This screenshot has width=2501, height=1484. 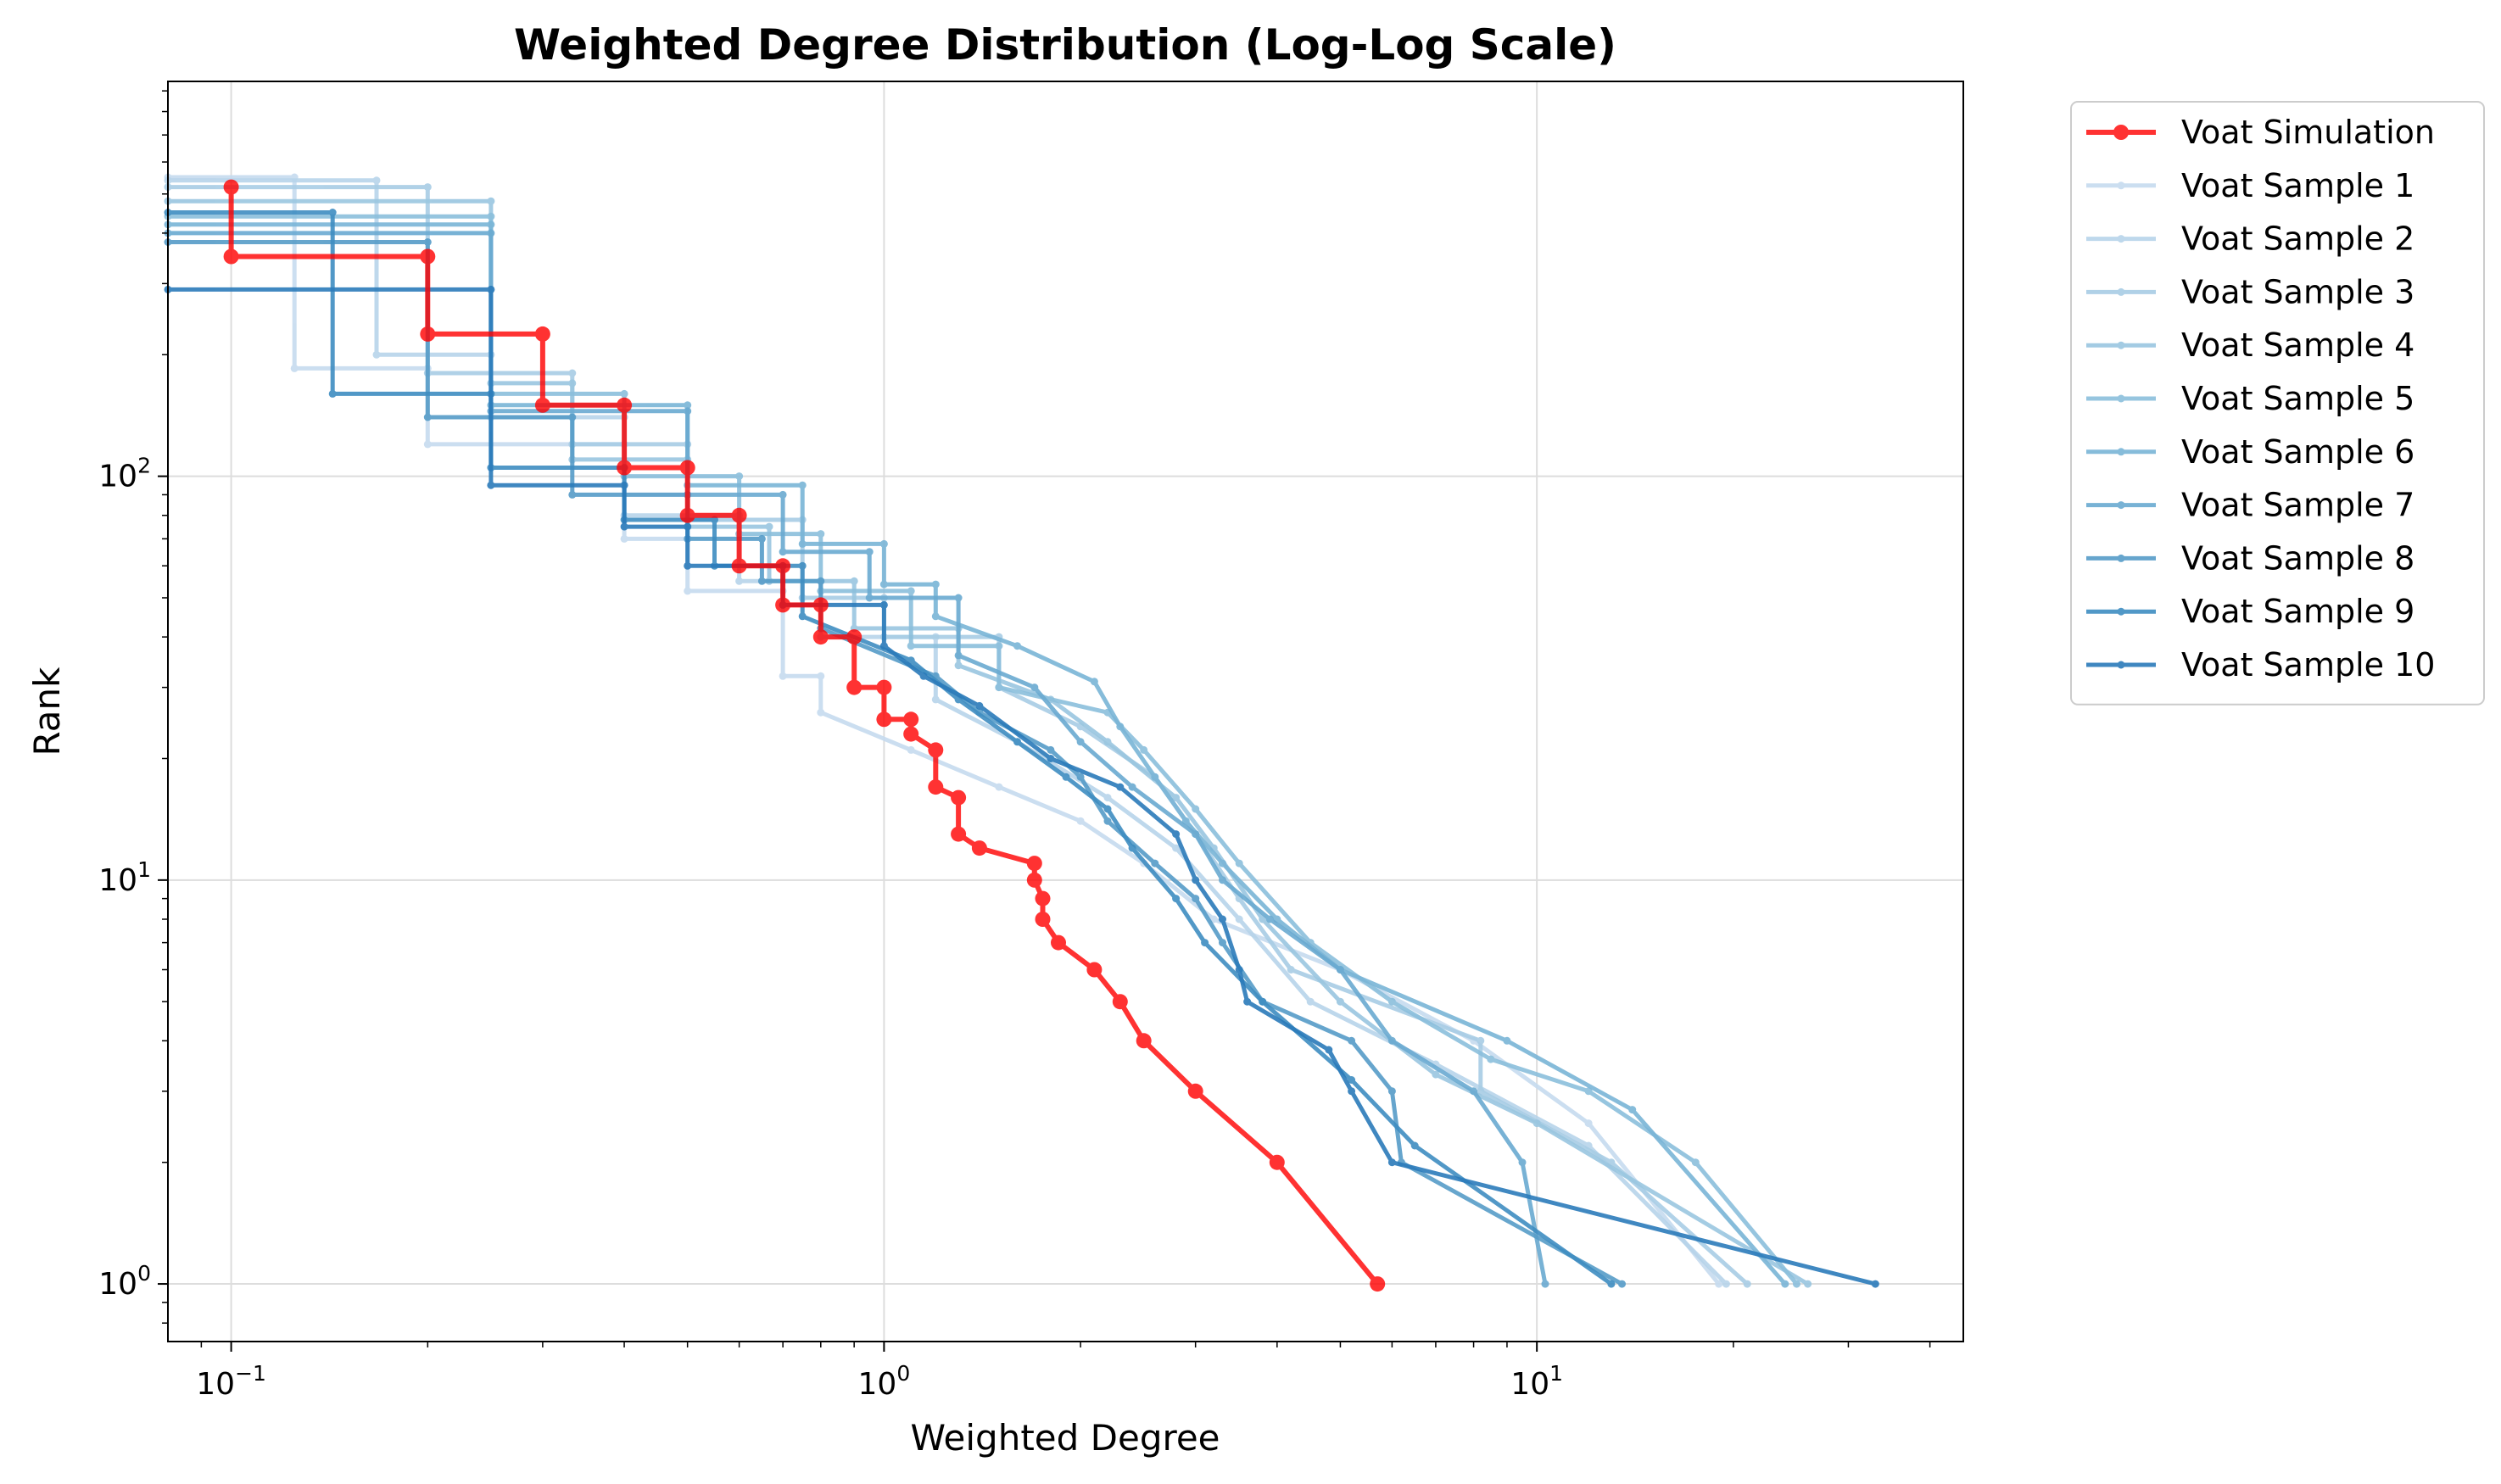 What do you see at coordinates (124, 474) in the screenshot?
I see `y-tick-label: 102` at bounding box center [124, 474].